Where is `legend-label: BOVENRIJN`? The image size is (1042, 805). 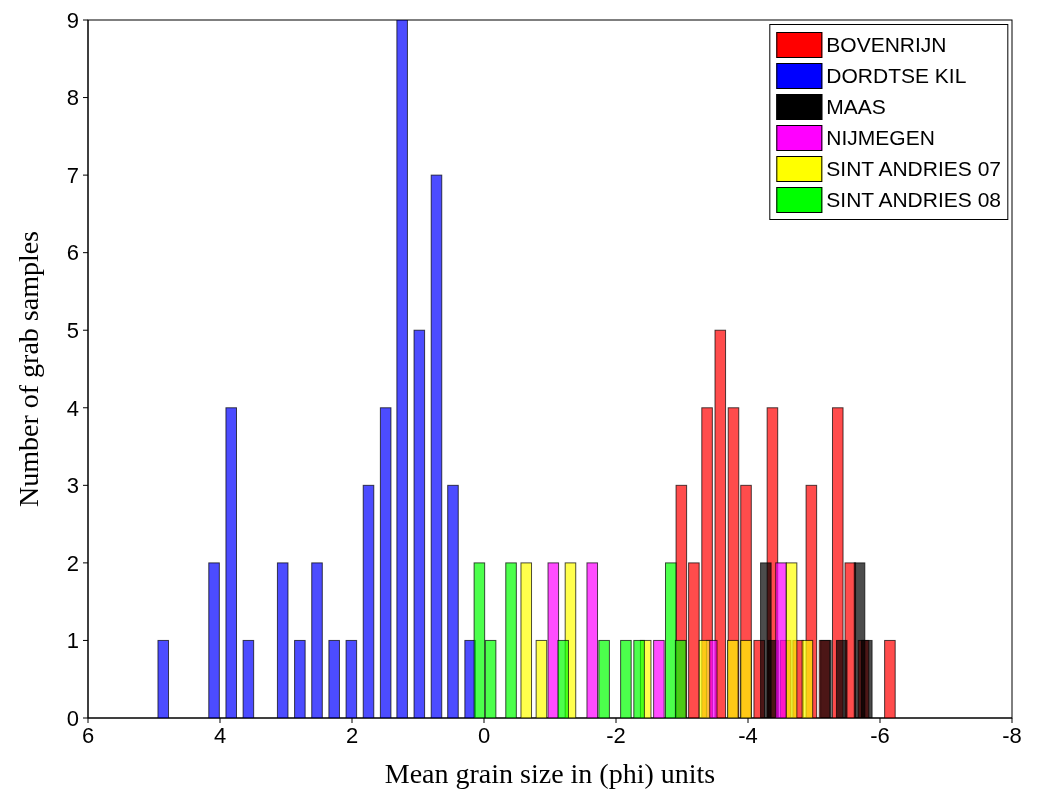 legend-label: BOVENRIJN is located at coordinates (886, 45).